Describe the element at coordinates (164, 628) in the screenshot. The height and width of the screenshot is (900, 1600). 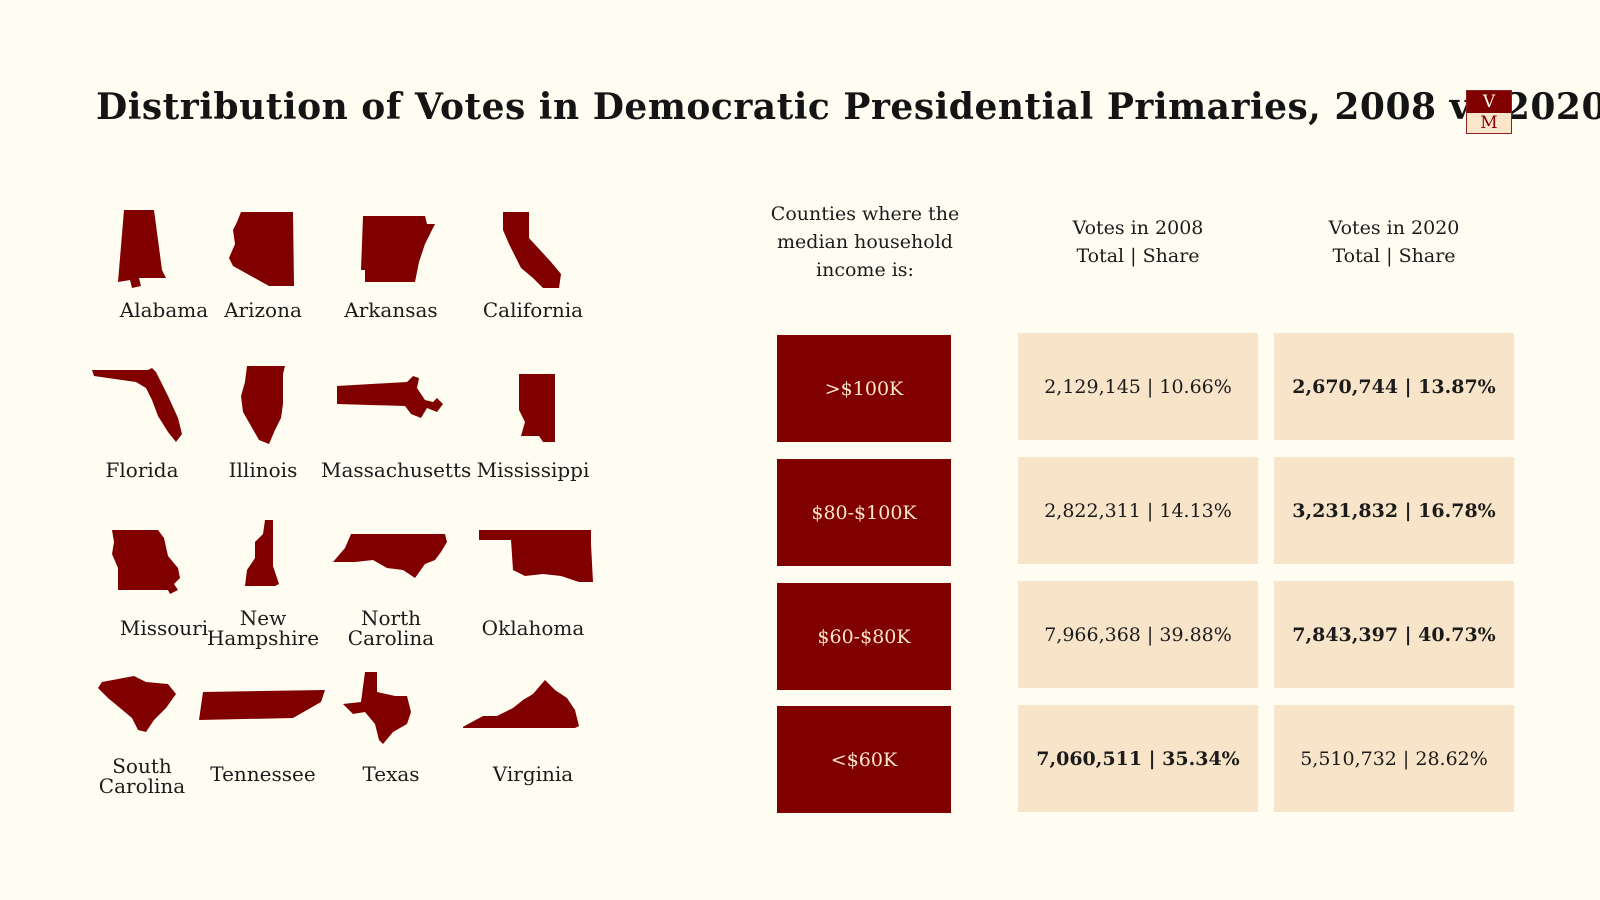
I see `state-label: Missouri` at that location.